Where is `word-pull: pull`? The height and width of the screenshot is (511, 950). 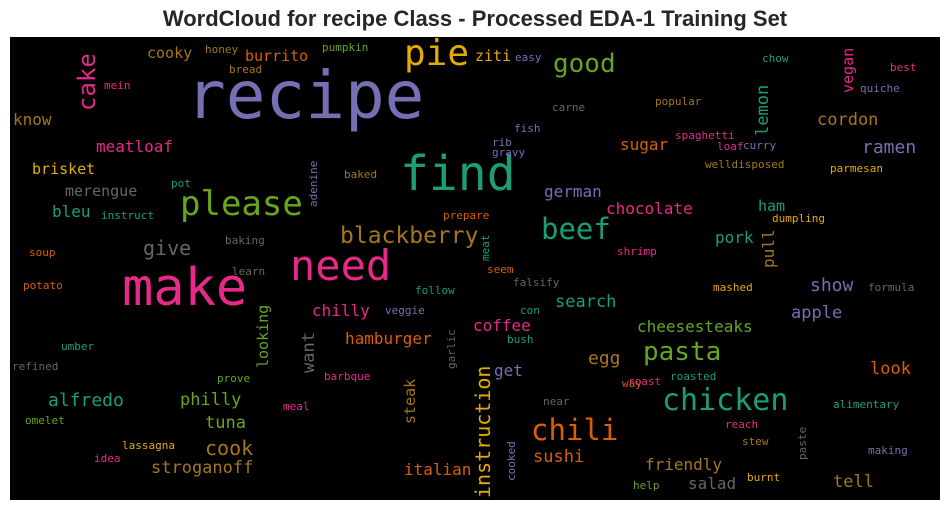
word-pull: pull is located at coordinates (768, 248).